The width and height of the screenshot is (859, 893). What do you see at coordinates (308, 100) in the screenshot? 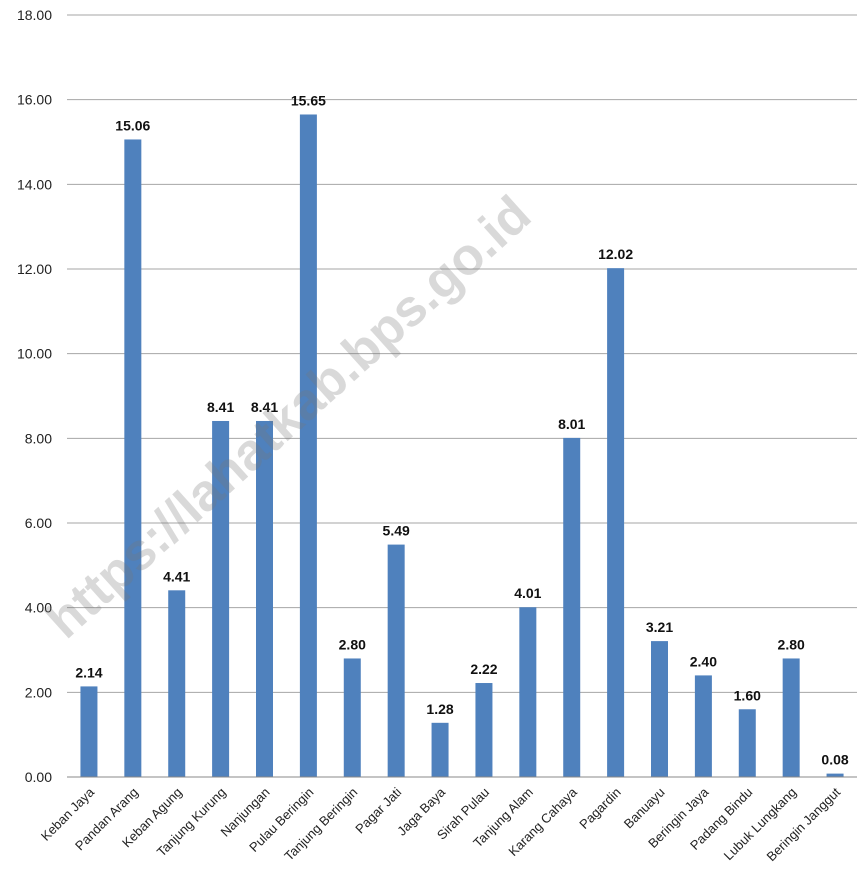
I see `data-label: 15.65` at bounding box center [308, 100].